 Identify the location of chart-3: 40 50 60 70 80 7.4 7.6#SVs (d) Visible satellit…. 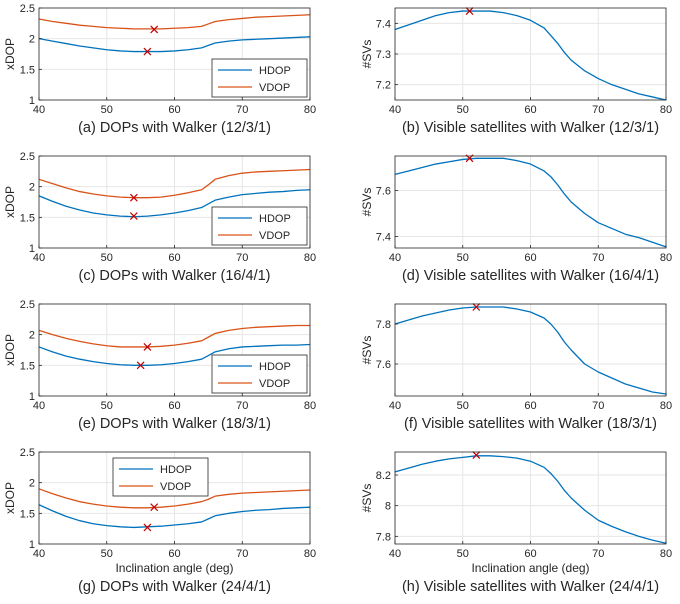
(516, 219).